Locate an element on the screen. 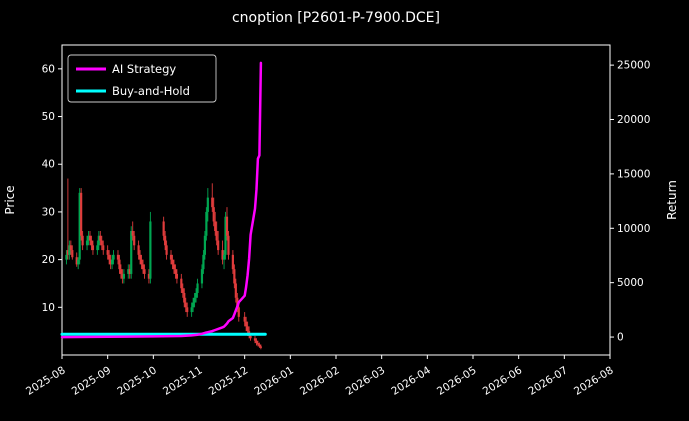 The image size is (689, 421). x-tick-label: 2025-08 is located at coordinates (46, 380).